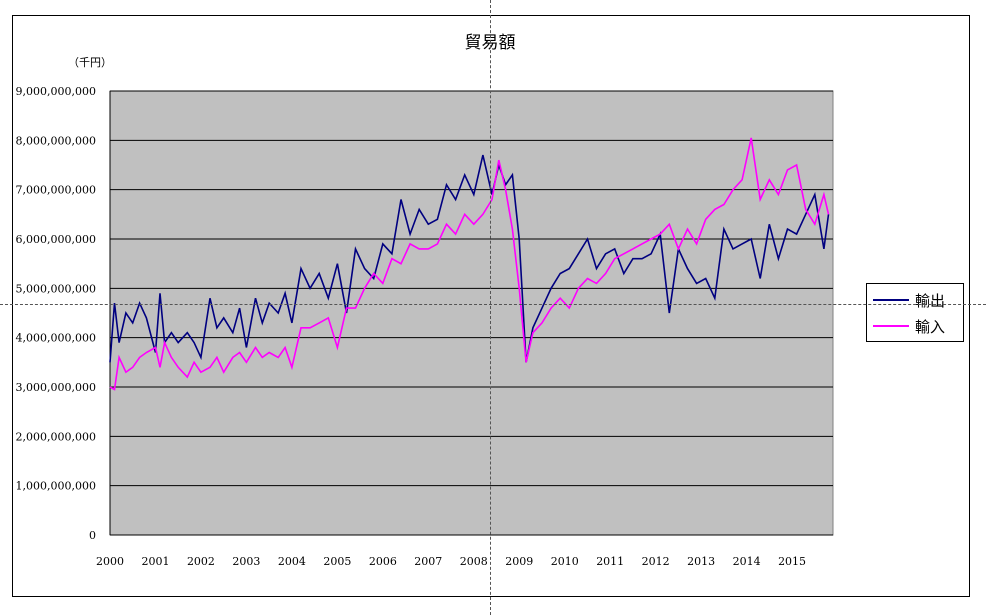 This screenshot has width=986, height=615. What do you see at coordinates (656, 561) in the screenshot?
I see `x-tick-label: 2012` at bounding box center [656, 561].